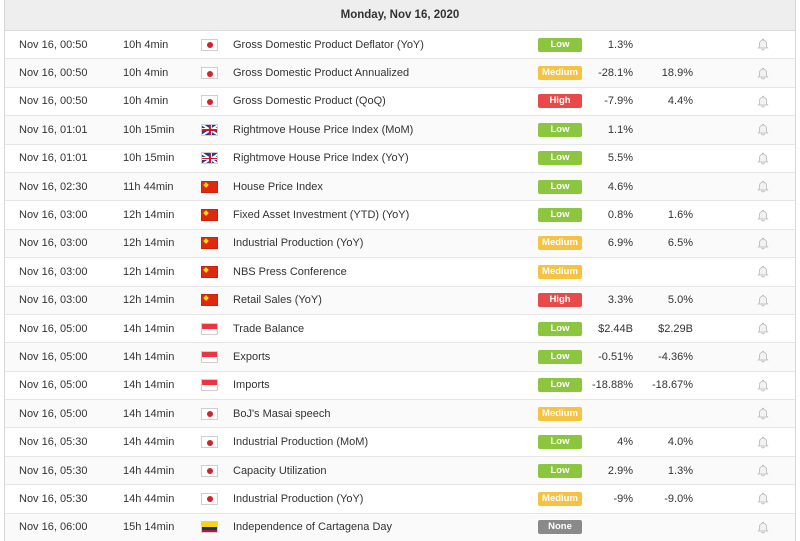 This screenshot has height=541, width=800. What do you see at coordinates (321, 215) in the screenshot?
I see `event-title: Fixed Asset Investment (YTD) (YoY)` at bounding box center [321, 215].